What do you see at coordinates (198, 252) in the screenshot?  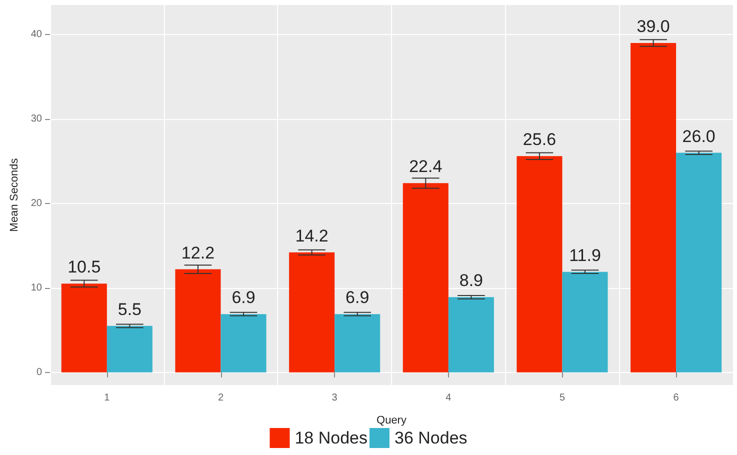 I see `data-label: 12.2` at bounding box center [198, 252].